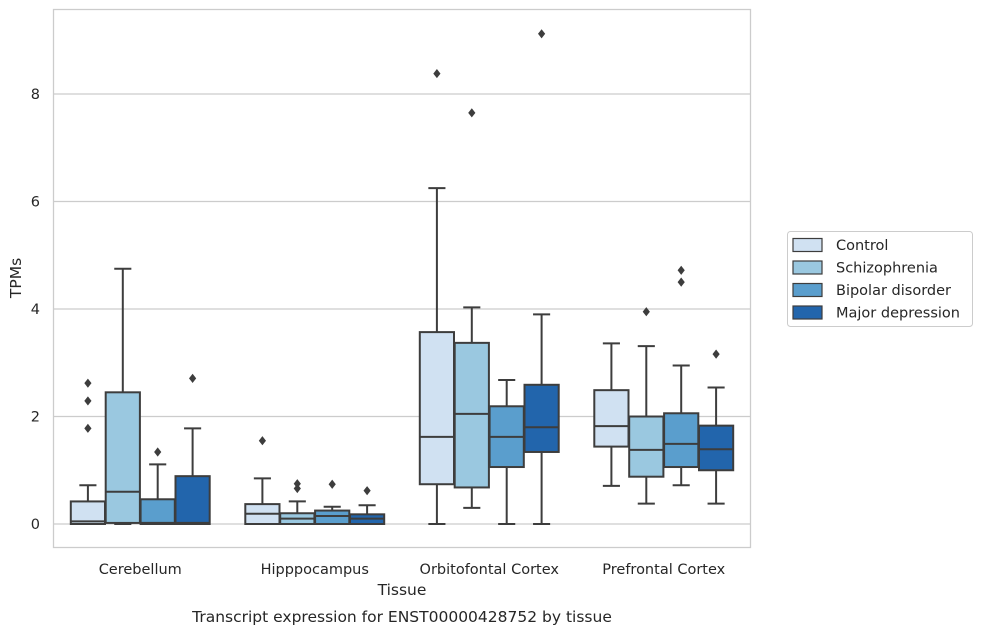 The width and height of the screenshot is (983, 634). I want to click on y-tick-label-4: 4, so click(35, 310).